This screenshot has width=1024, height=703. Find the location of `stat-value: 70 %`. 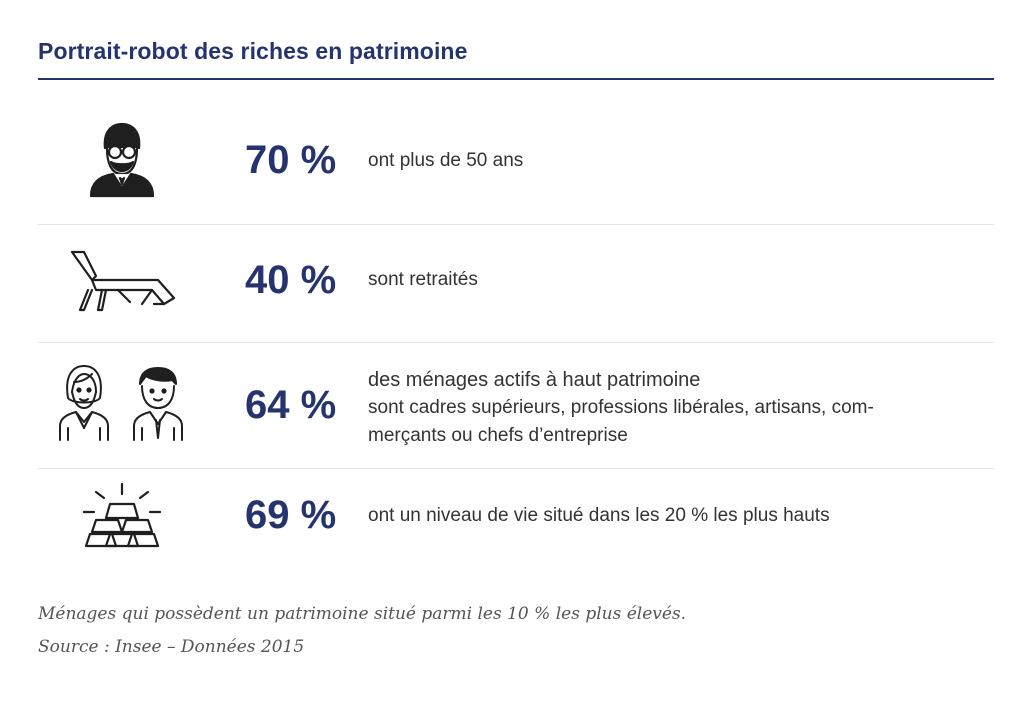

stat-value: 70 % is located at coordinates (291, 160).